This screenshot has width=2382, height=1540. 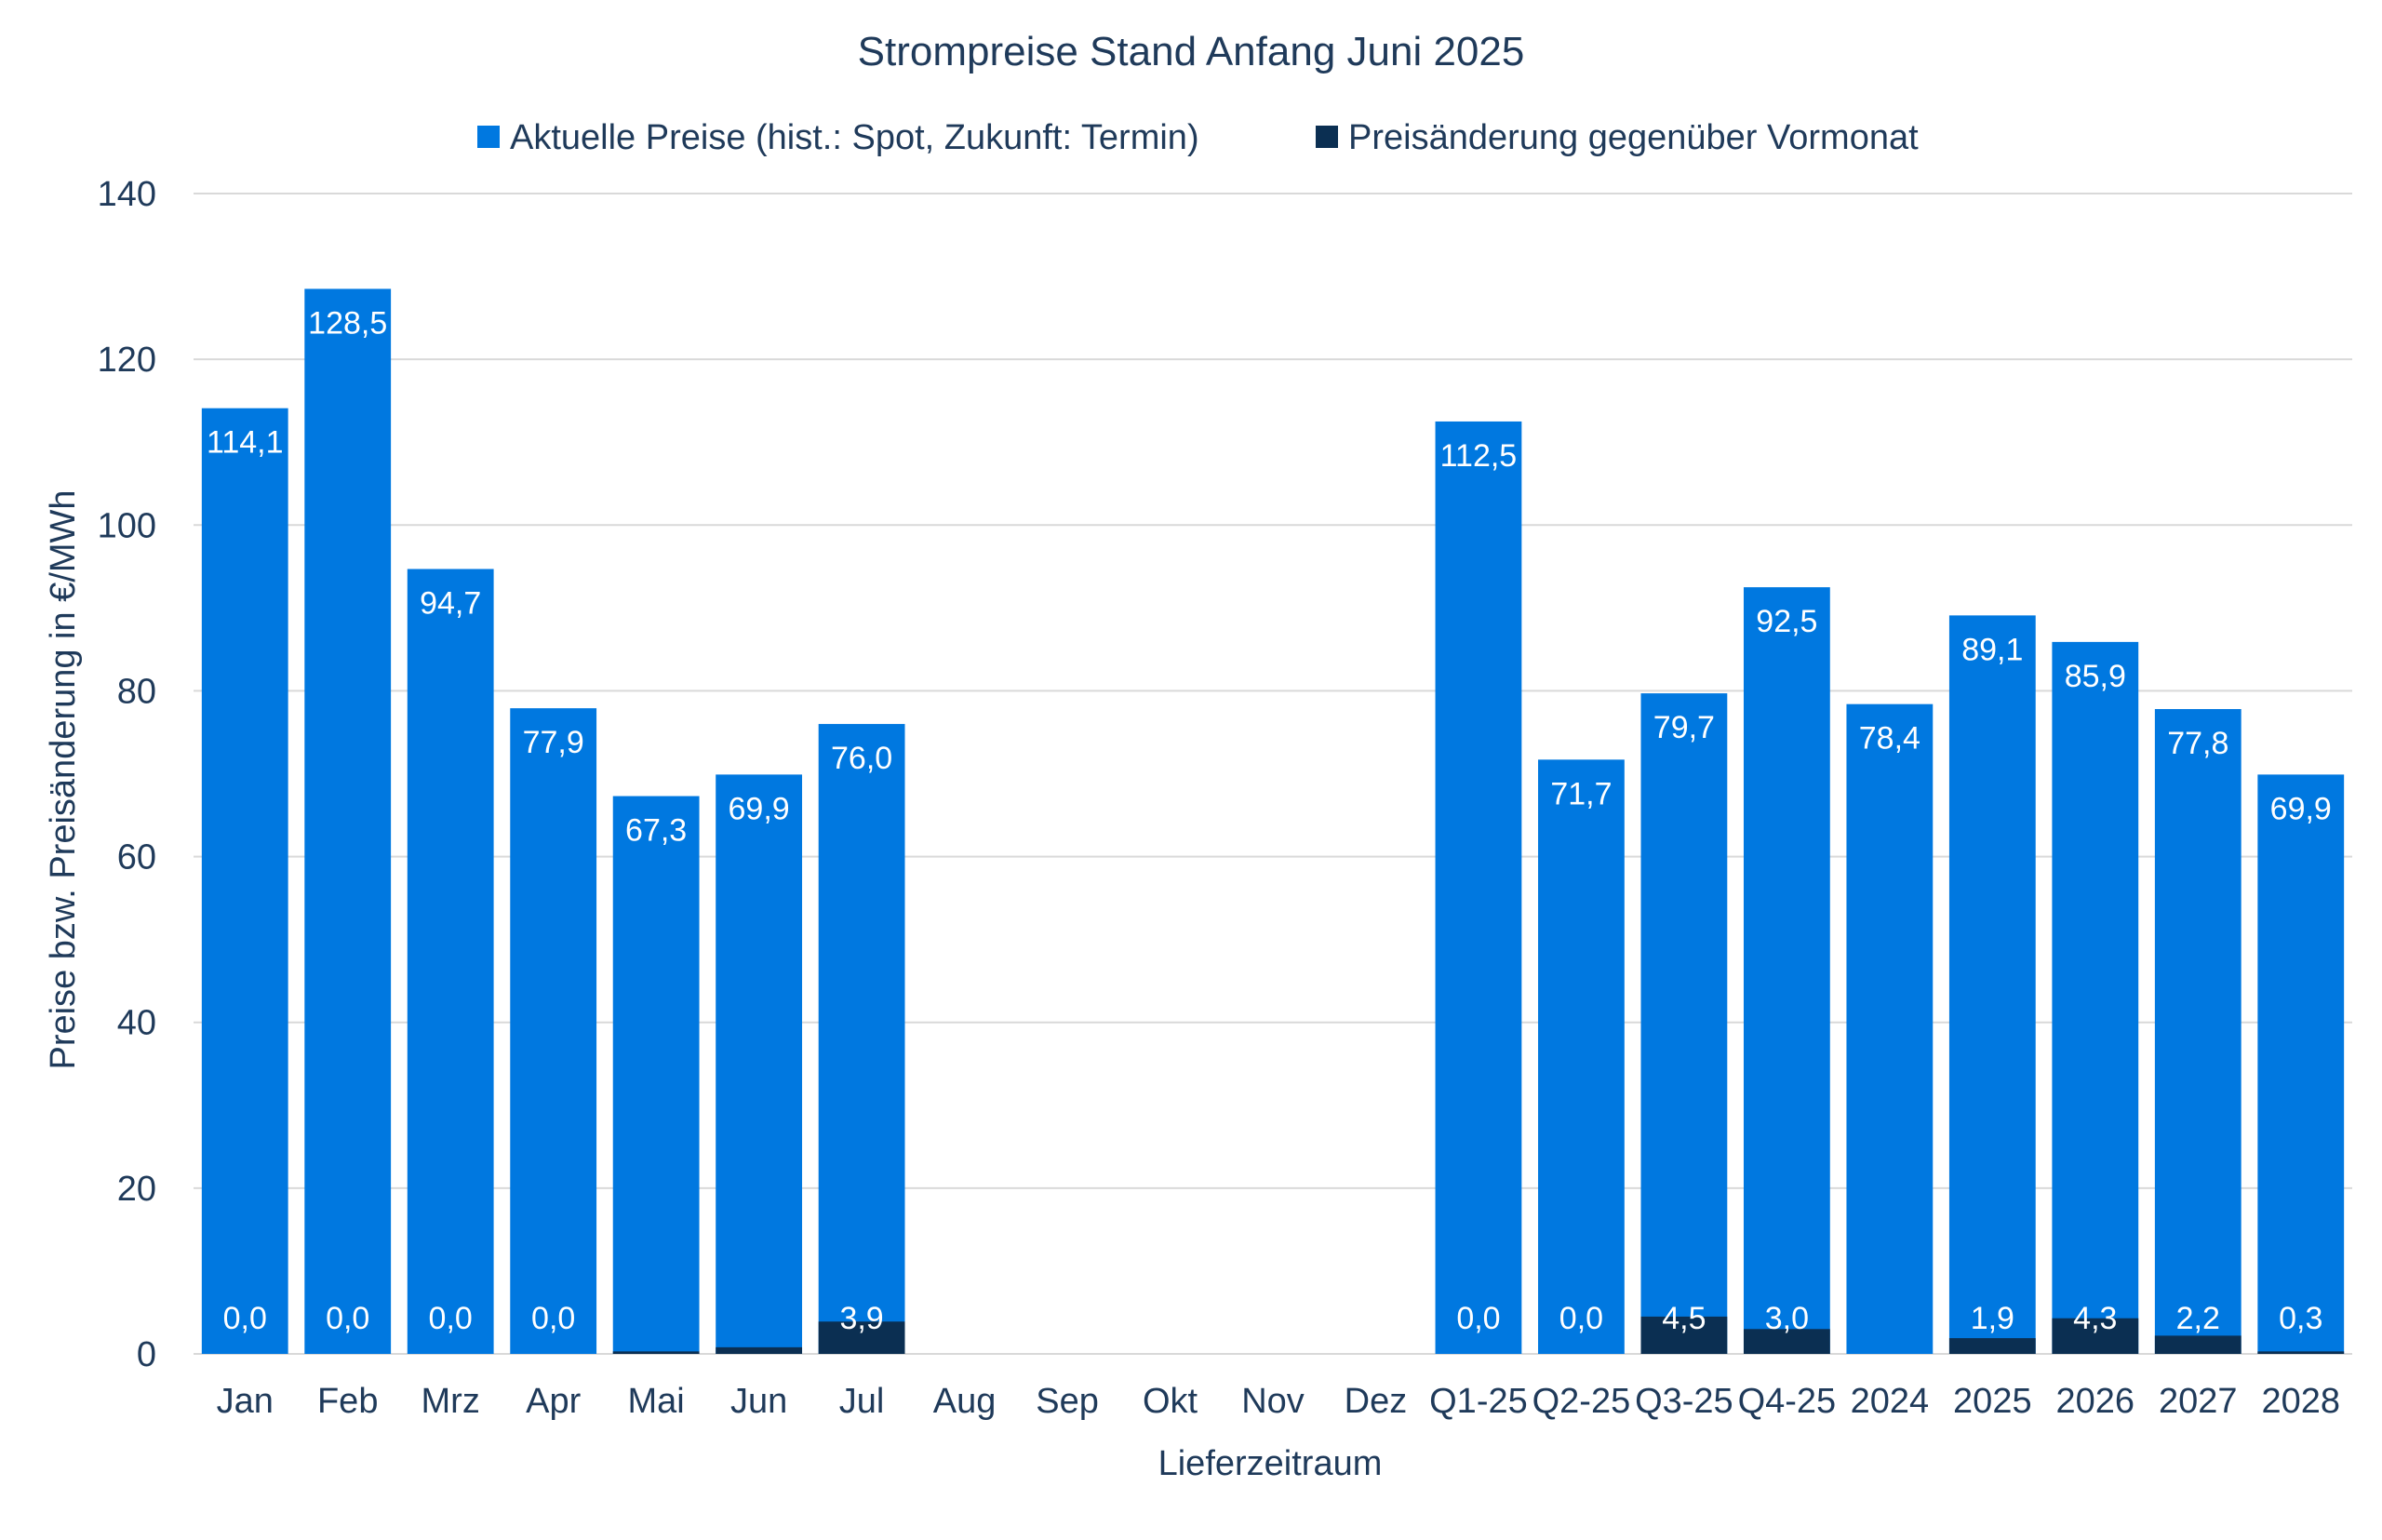 What do you see at coordinates (656, 1401) in the screenshot?
I see `x-tick-Mai: Mai` at bounding box center [656, 1401].